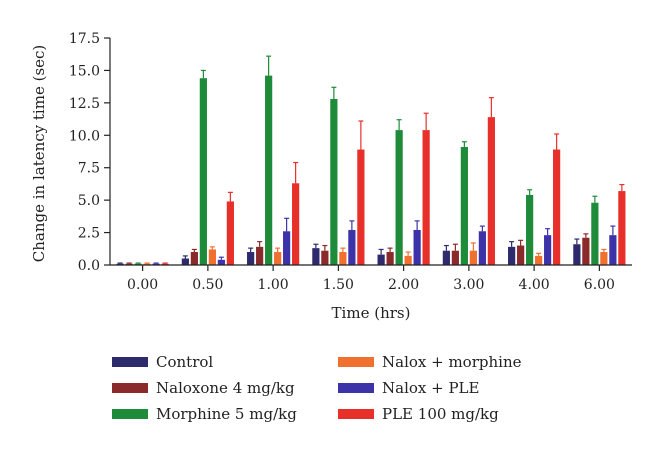  Describe the element at coordinates (84, 39) in the screenshot. I see `y-tick-label: 17.5` at that location.